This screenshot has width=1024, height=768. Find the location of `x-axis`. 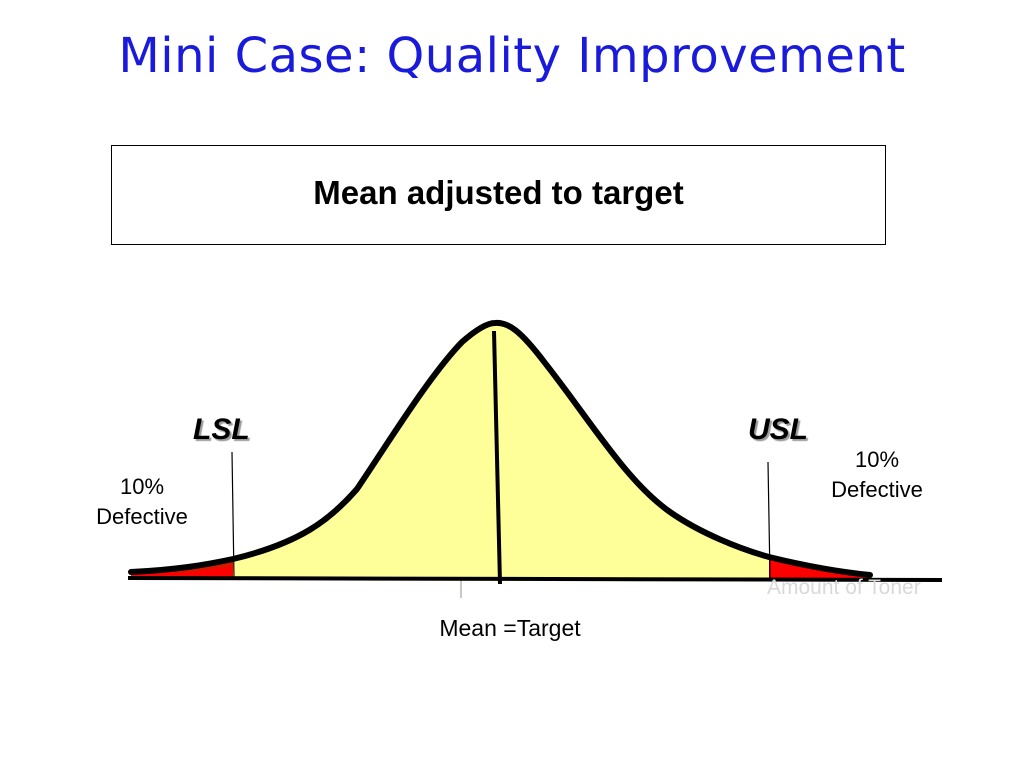

x-axis is located at coordinates (535, 579).